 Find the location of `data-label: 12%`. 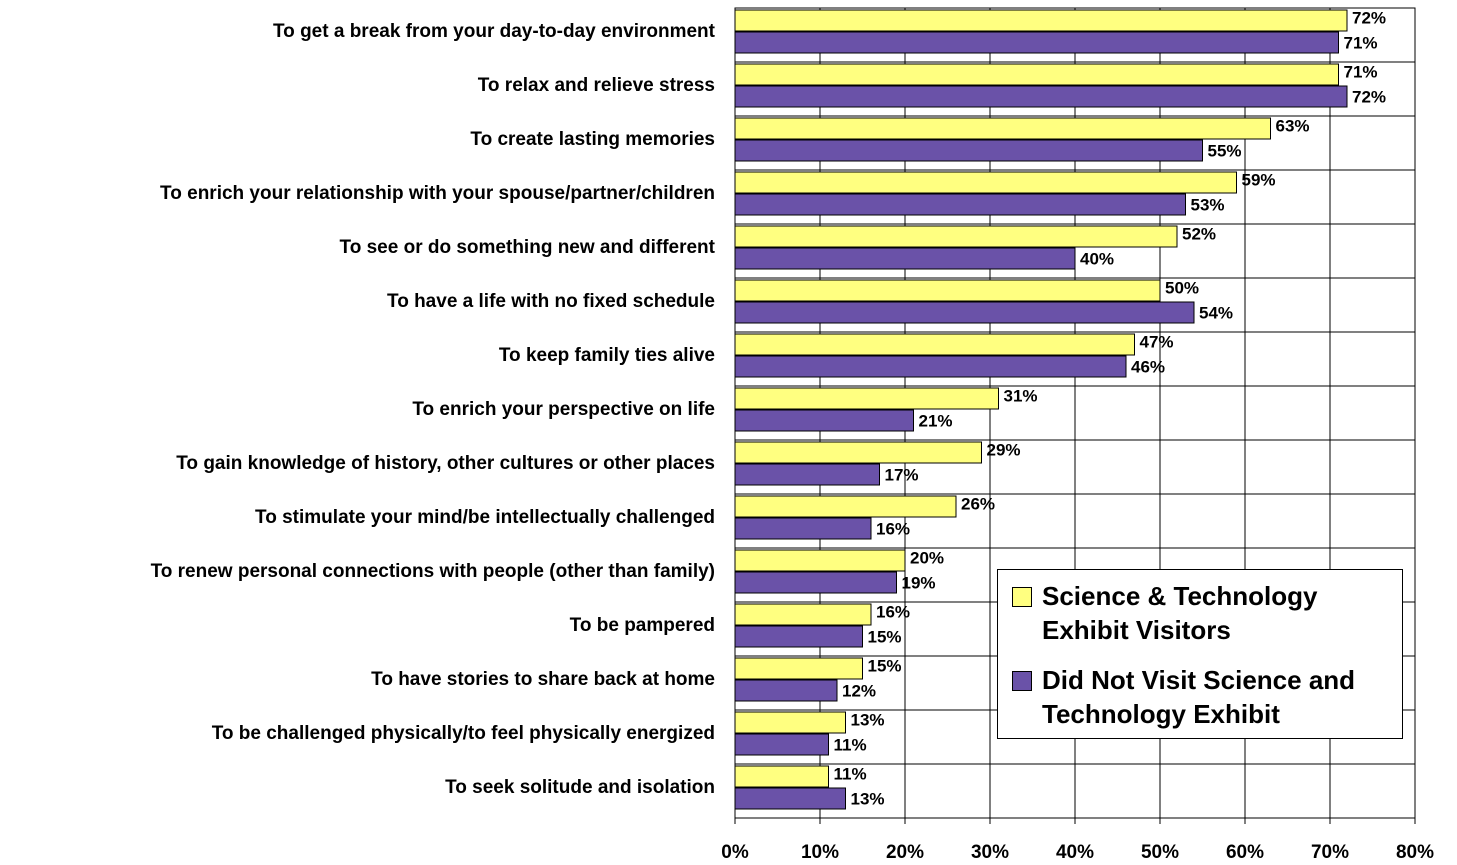

data-label: 12% is located at coordinates (859, 690).